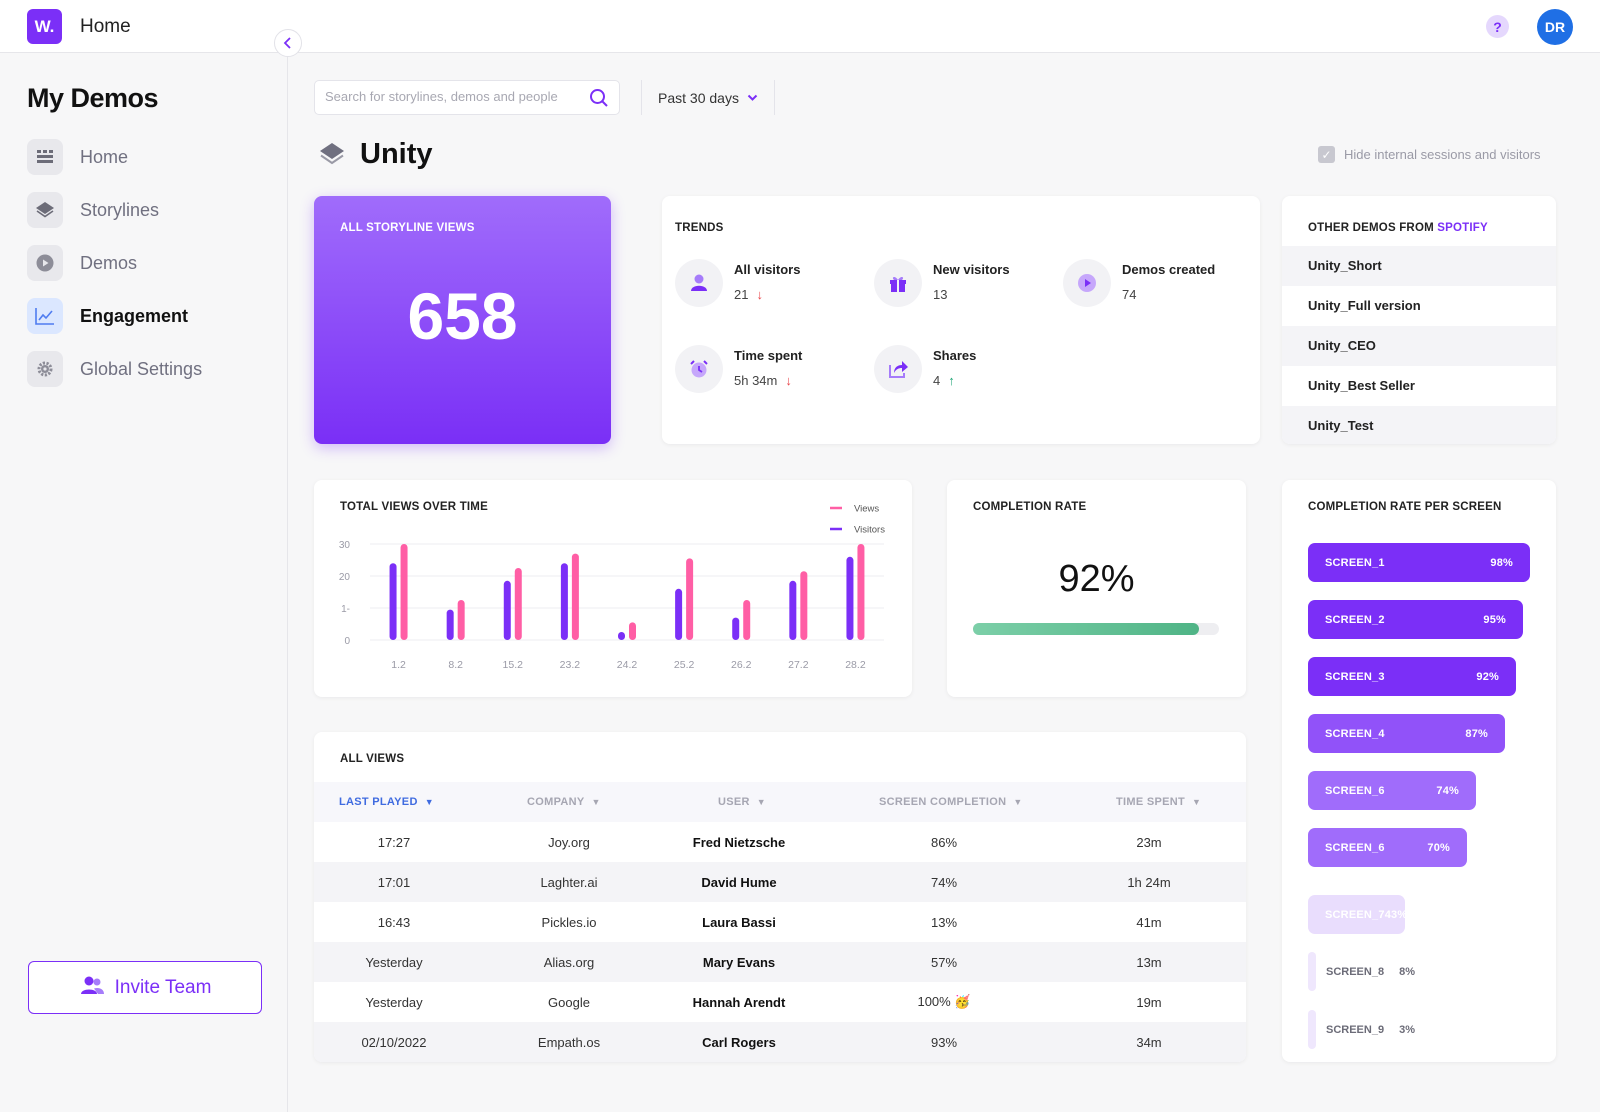  Describe the element at coordinates (1419, 346) in the screenshot. I see `list-item: Unity_CEO` at that location.